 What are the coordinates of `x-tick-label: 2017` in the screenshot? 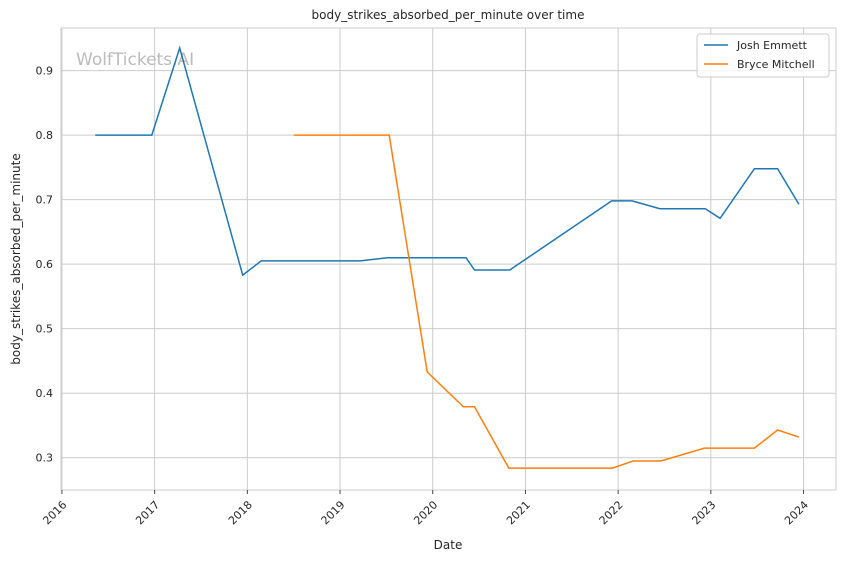 It's located at (147, 512).